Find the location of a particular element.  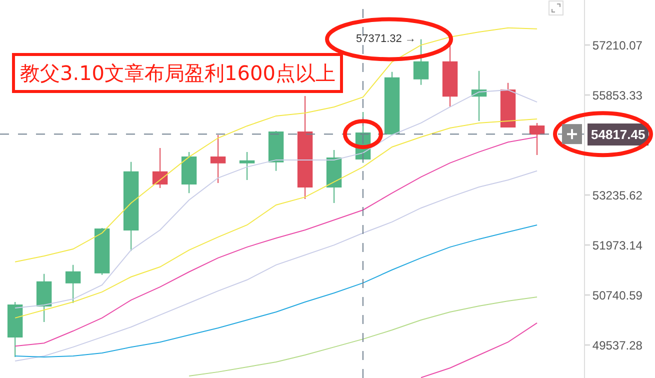

y-tick-label: 53235.62 is located at coordinates (617, 195).